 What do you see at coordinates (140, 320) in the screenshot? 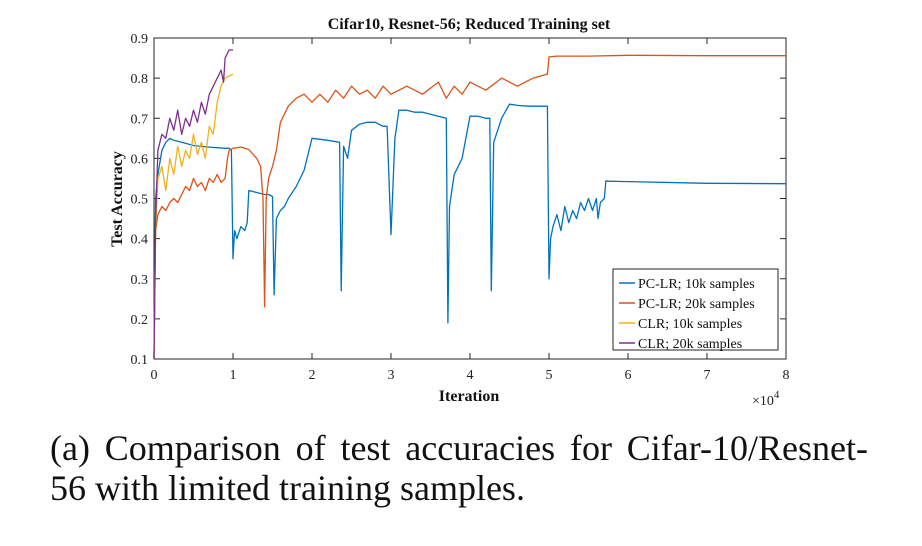
I see `y-tick-label: 0.2` at bounding box center [140, 320].